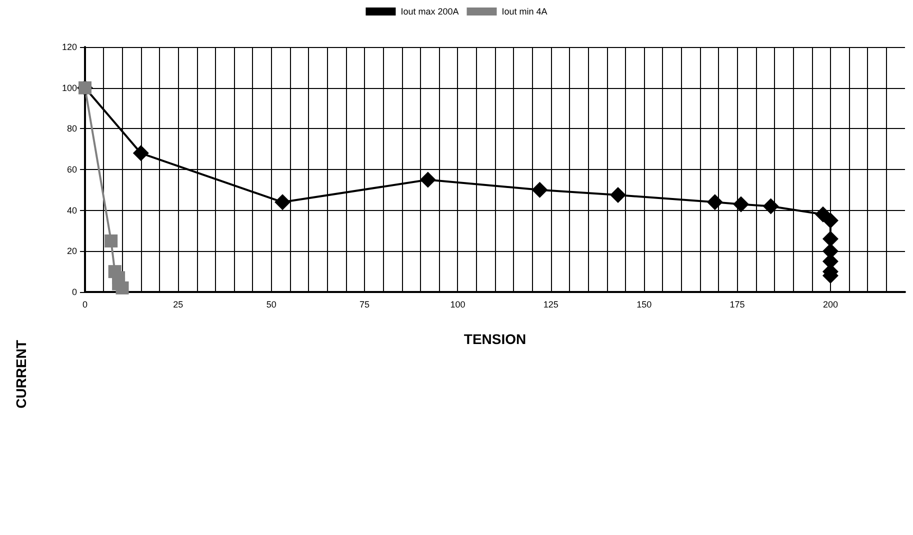 Image resolution: width=913 pixels, height=535 pixels. What do you see at coordinates (644, 305) in the screenshot?
I see `x-tick-label: 150` at bounding box center [644, 305].